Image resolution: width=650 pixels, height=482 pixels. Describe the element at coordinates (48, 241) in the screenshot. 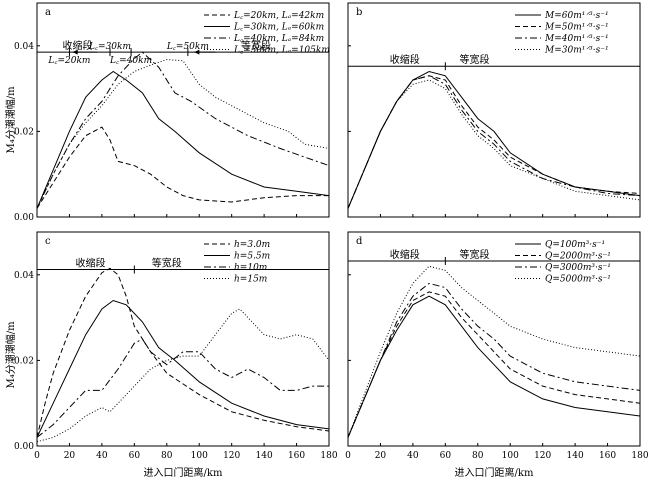

I see `panel-letter: c` at that location.